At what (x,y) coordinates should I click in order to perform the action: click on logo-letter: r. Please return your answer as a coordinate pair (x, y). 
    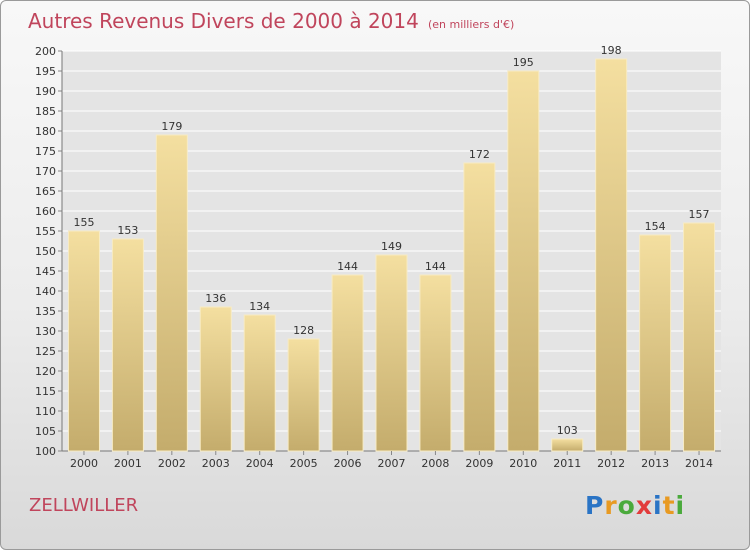
    Looking at the image, I should click on (611, 505).